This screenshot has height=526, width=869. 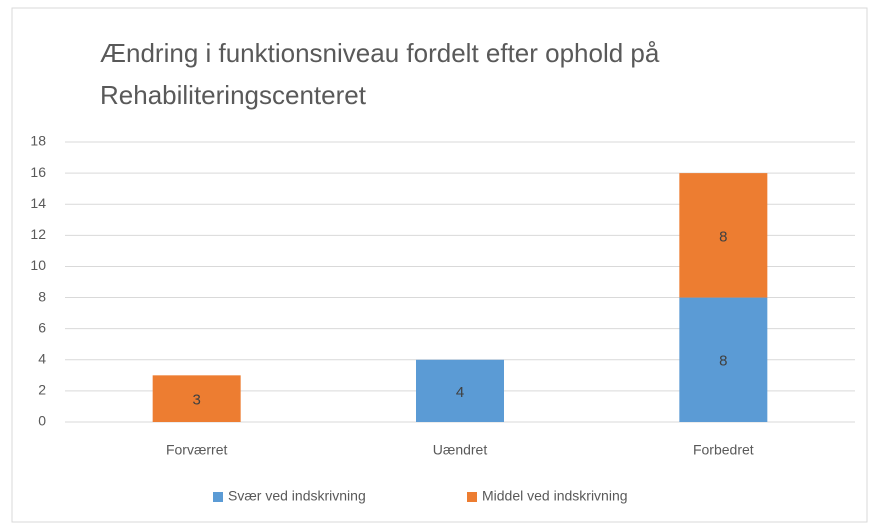 What do you see at coordinates (297, 496) in the screenshot?
I see `legend-label: Svær ved indskrivning` at bounding box center [297, 496].